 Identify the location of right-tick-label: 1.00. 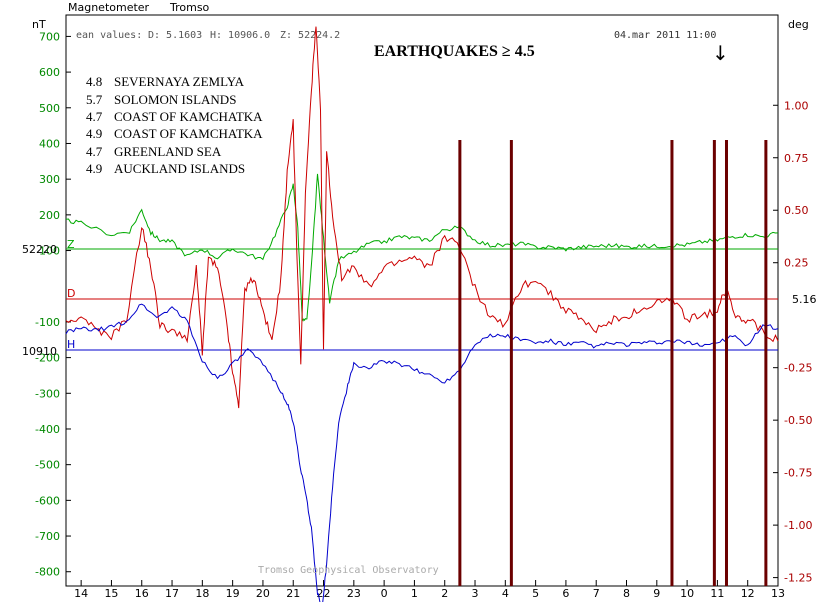
(796, 105).